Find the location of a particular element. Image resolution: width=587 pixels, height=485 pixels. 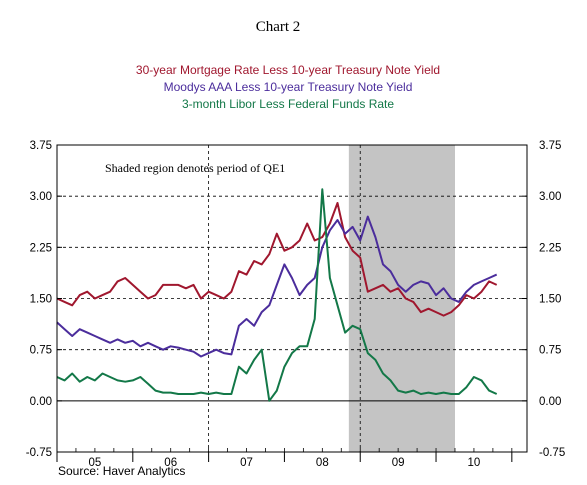

y-tick-label-left: 0.75 is located at coordinates (41, 351).